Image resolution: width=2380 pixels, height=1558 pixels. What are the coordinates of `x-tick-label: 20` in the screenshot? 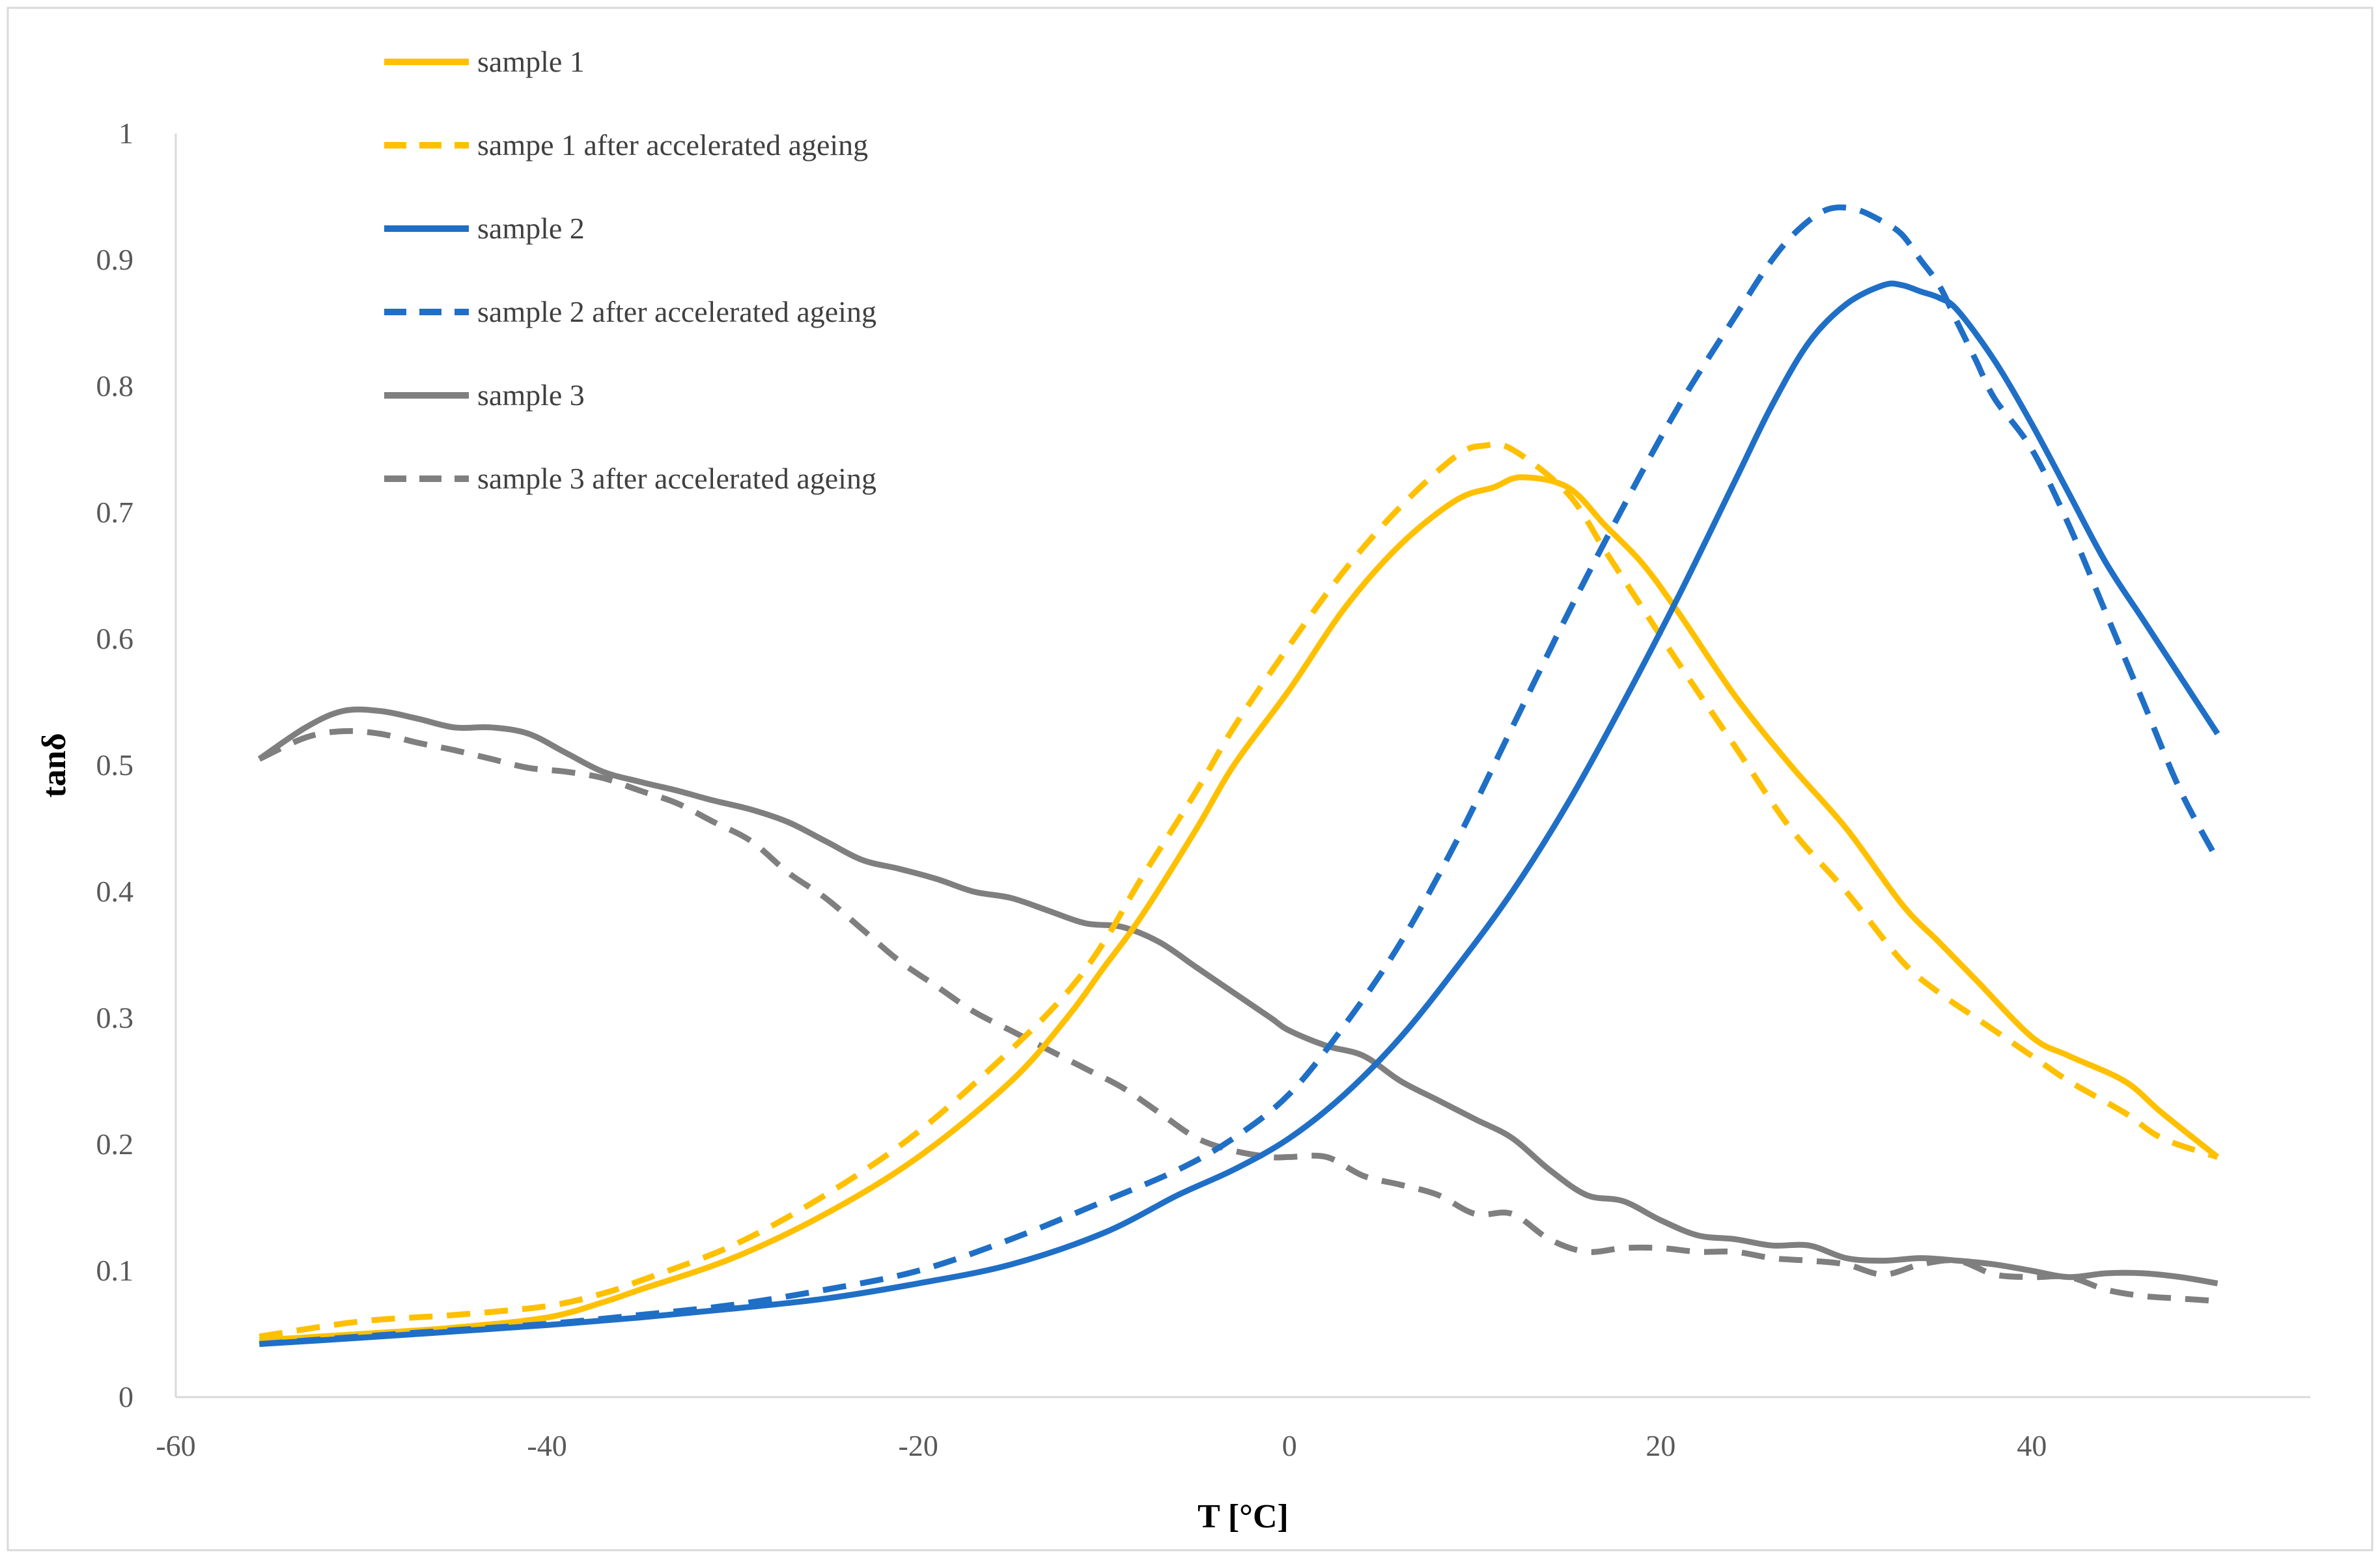 It's located at (1660, 1445).